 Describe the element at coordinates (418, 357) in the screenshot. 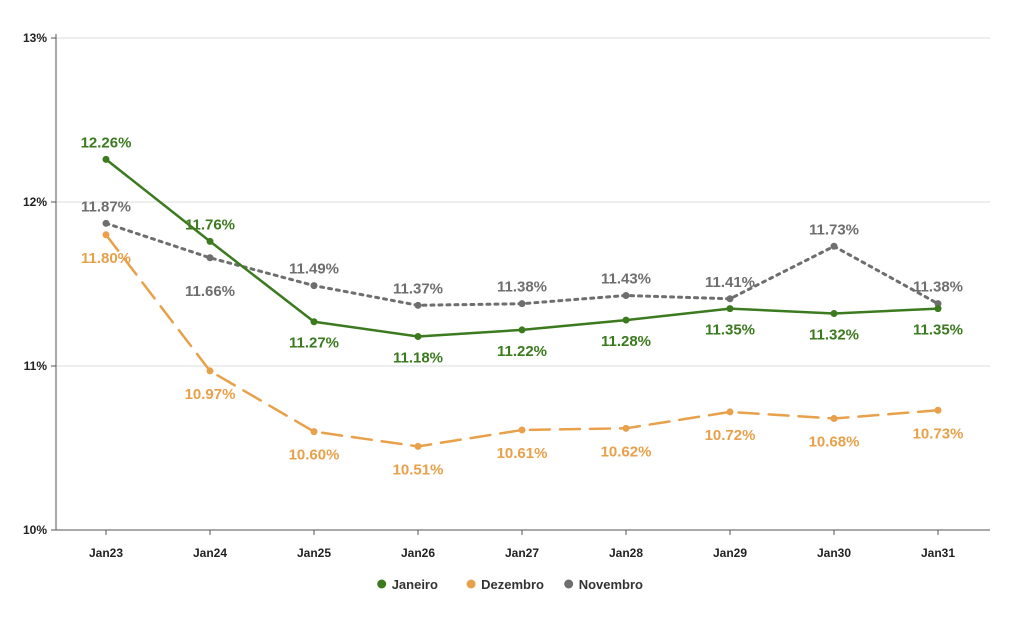

I see `data-label-janeiro: 11.18%` at that location.